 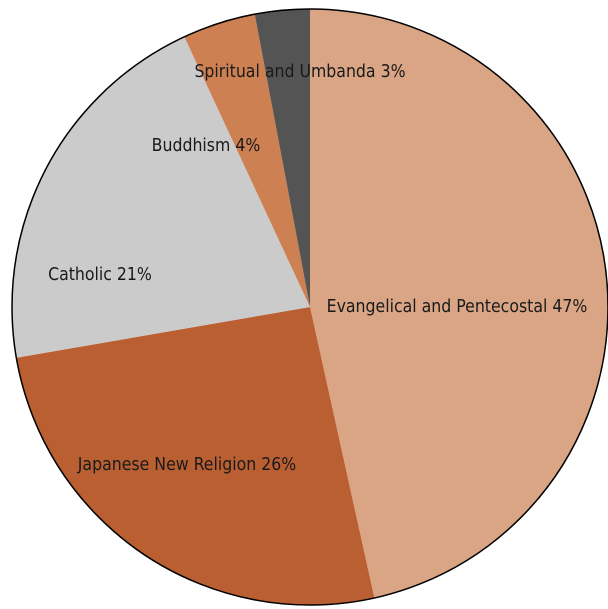 I want to click on slice-label-japanese-new-religion: Japanese New Religion 26%, so click(x=186, y=465).